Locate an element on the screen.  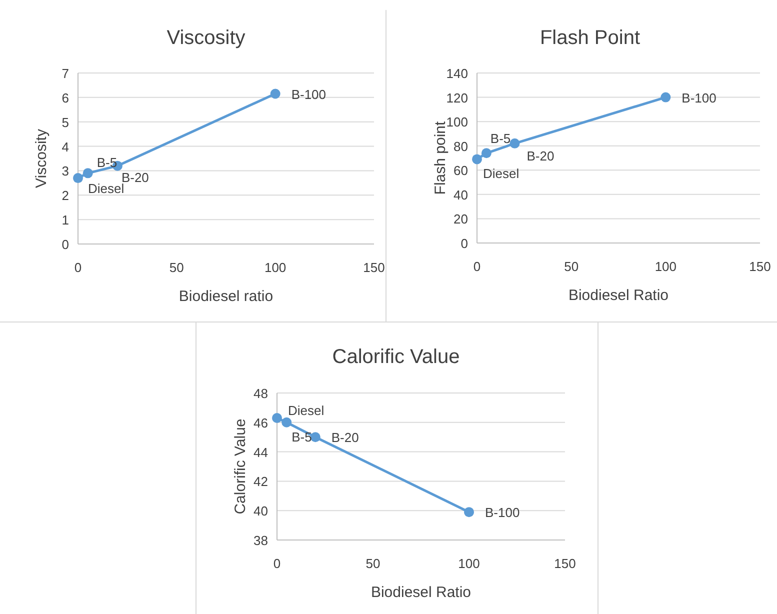
y-tick-label: 48 is located at coordinates (261, 393).